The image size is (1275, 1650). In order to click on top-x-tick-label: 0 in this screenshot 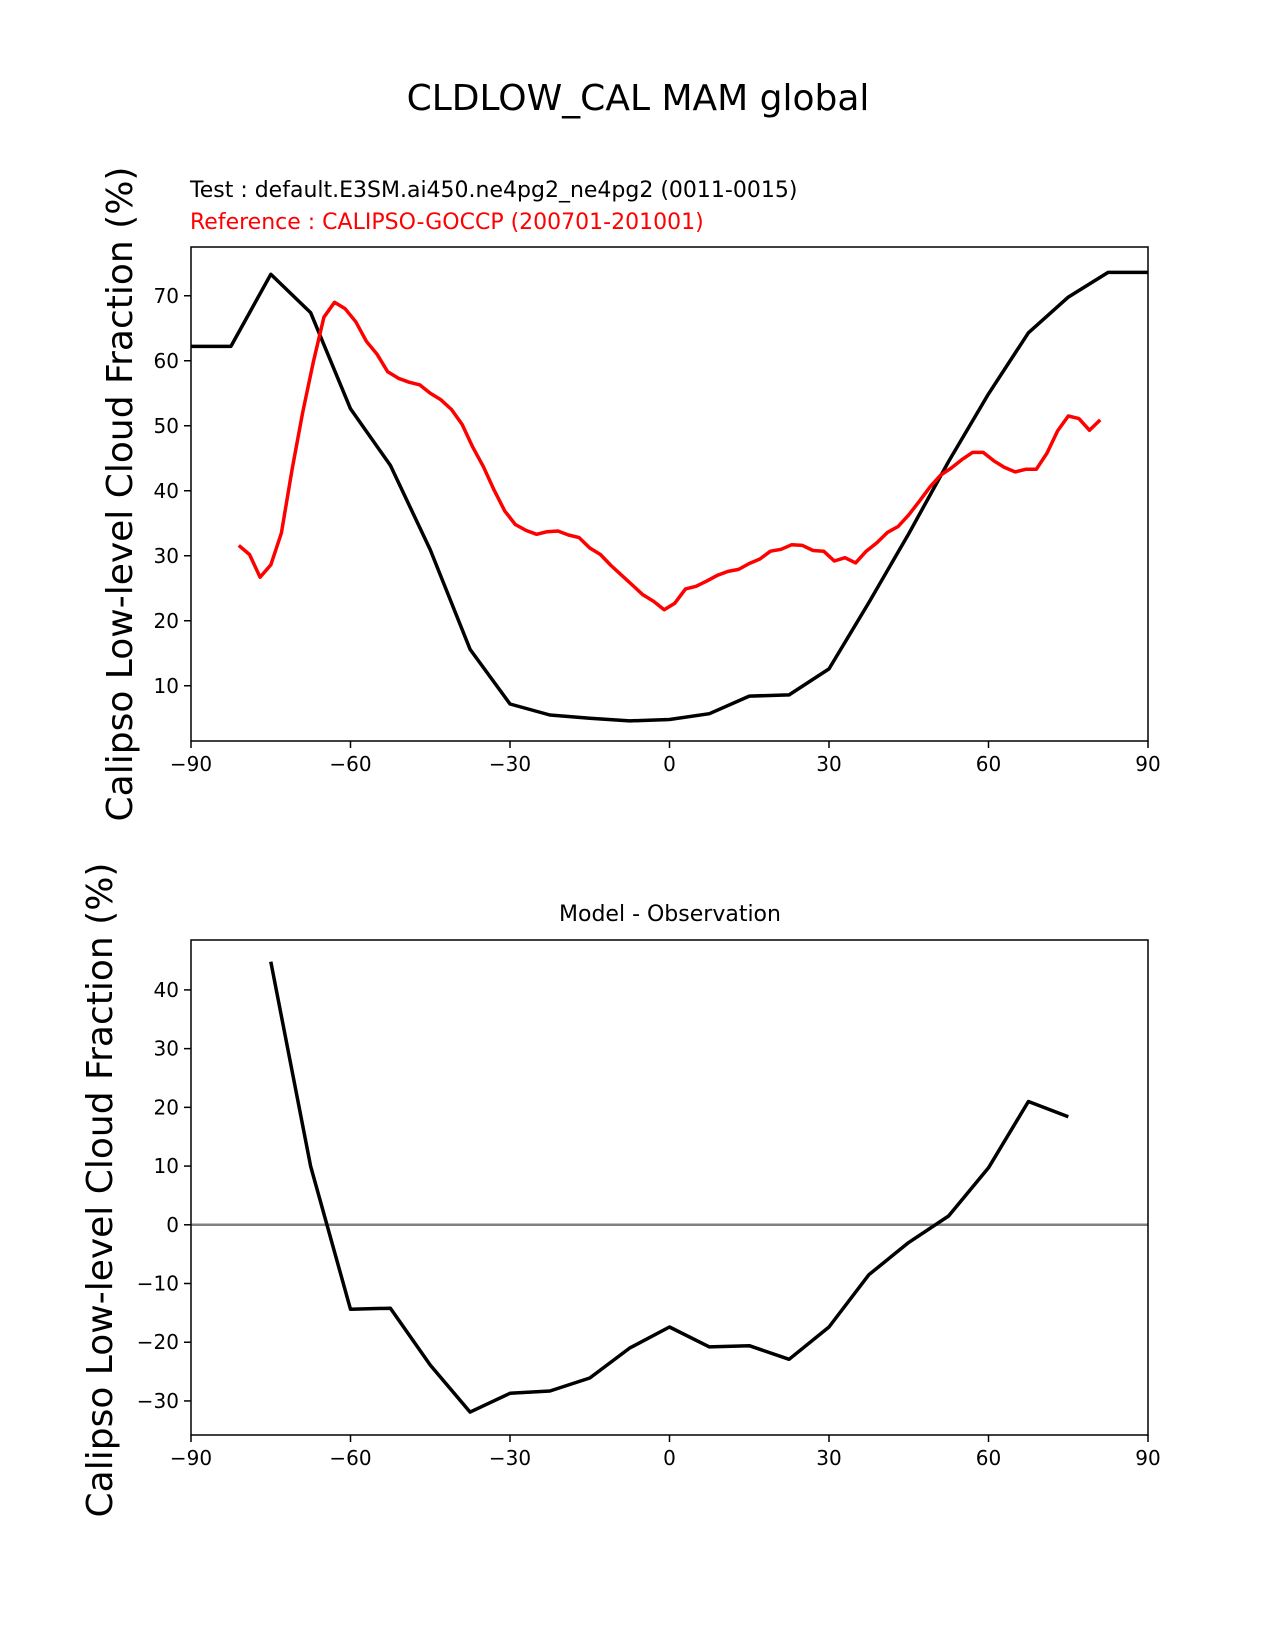, I will do `click(669, 764)`.